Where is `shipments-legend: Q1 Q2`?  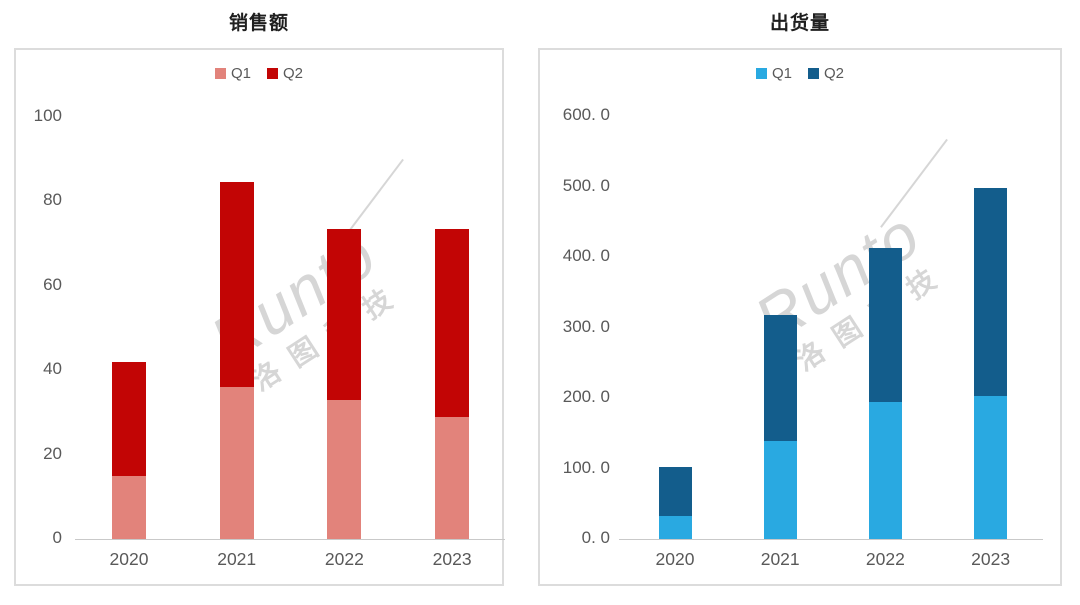
shipments-legend: Q1 Q2 is located at coordinates (800, 73).